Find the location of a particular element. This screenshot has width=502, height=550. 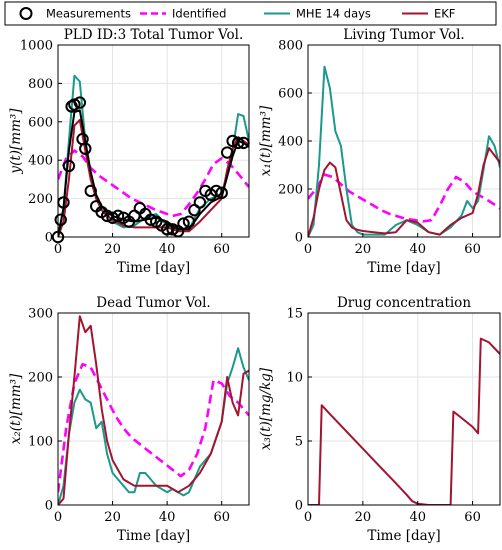

series-line-mhe-14-days is located at coordinates (404, 151).